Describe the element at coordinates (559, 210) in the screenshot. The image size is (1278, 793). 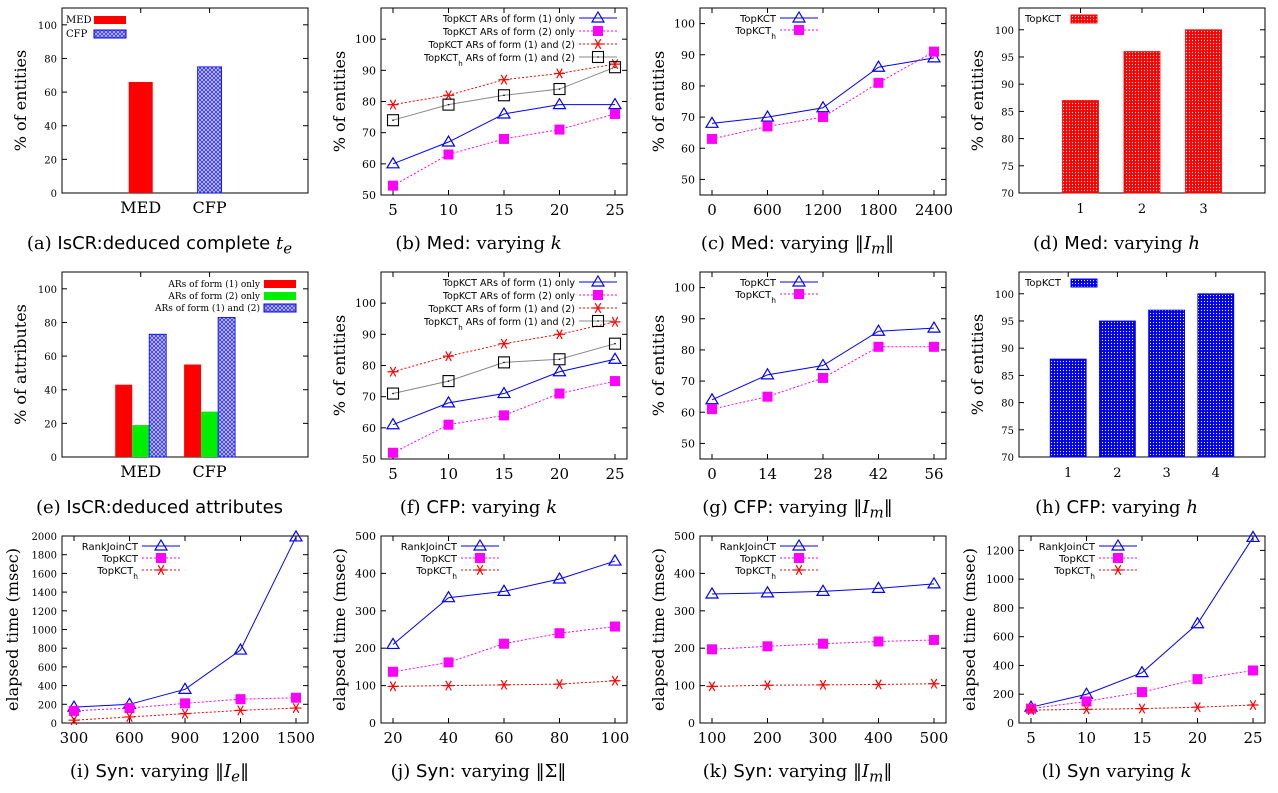
I see `x-tick-label: 20` at that location.